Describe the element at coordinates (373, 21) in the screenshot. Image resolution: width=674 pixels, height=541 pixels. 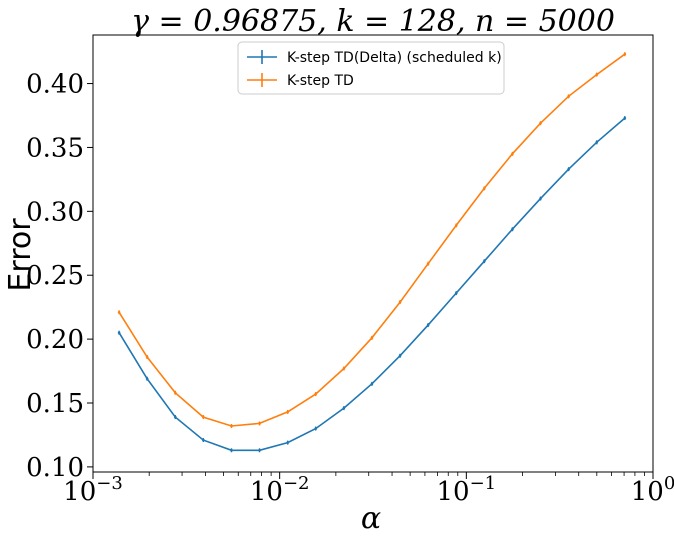
I see `chart-title: γ = 0.96875, k = 128, n = 5000` at that location.